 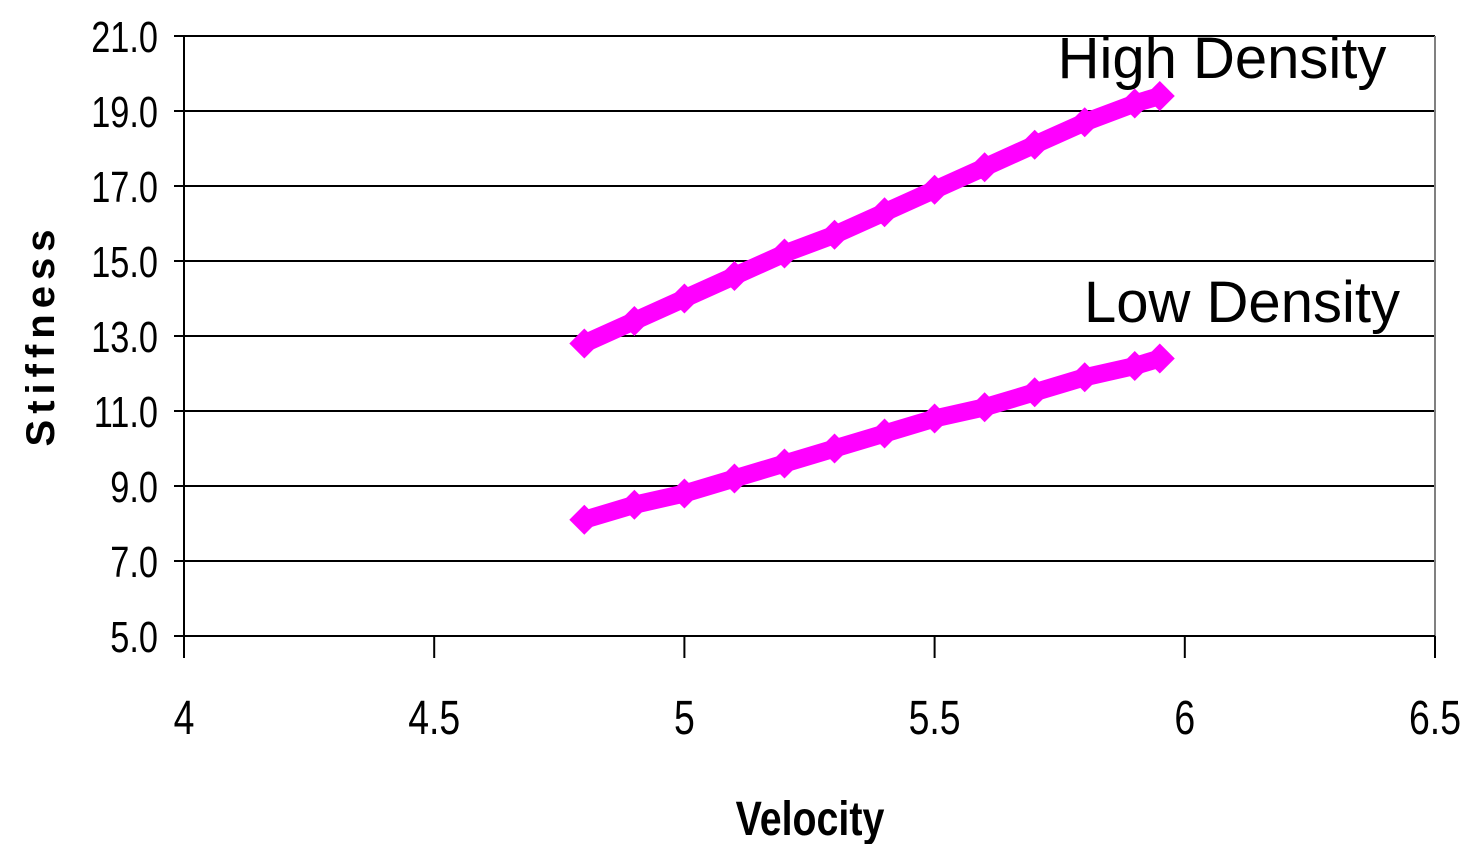 I want to click on x-tick-label-2: 5, so click(x=684, y=719).